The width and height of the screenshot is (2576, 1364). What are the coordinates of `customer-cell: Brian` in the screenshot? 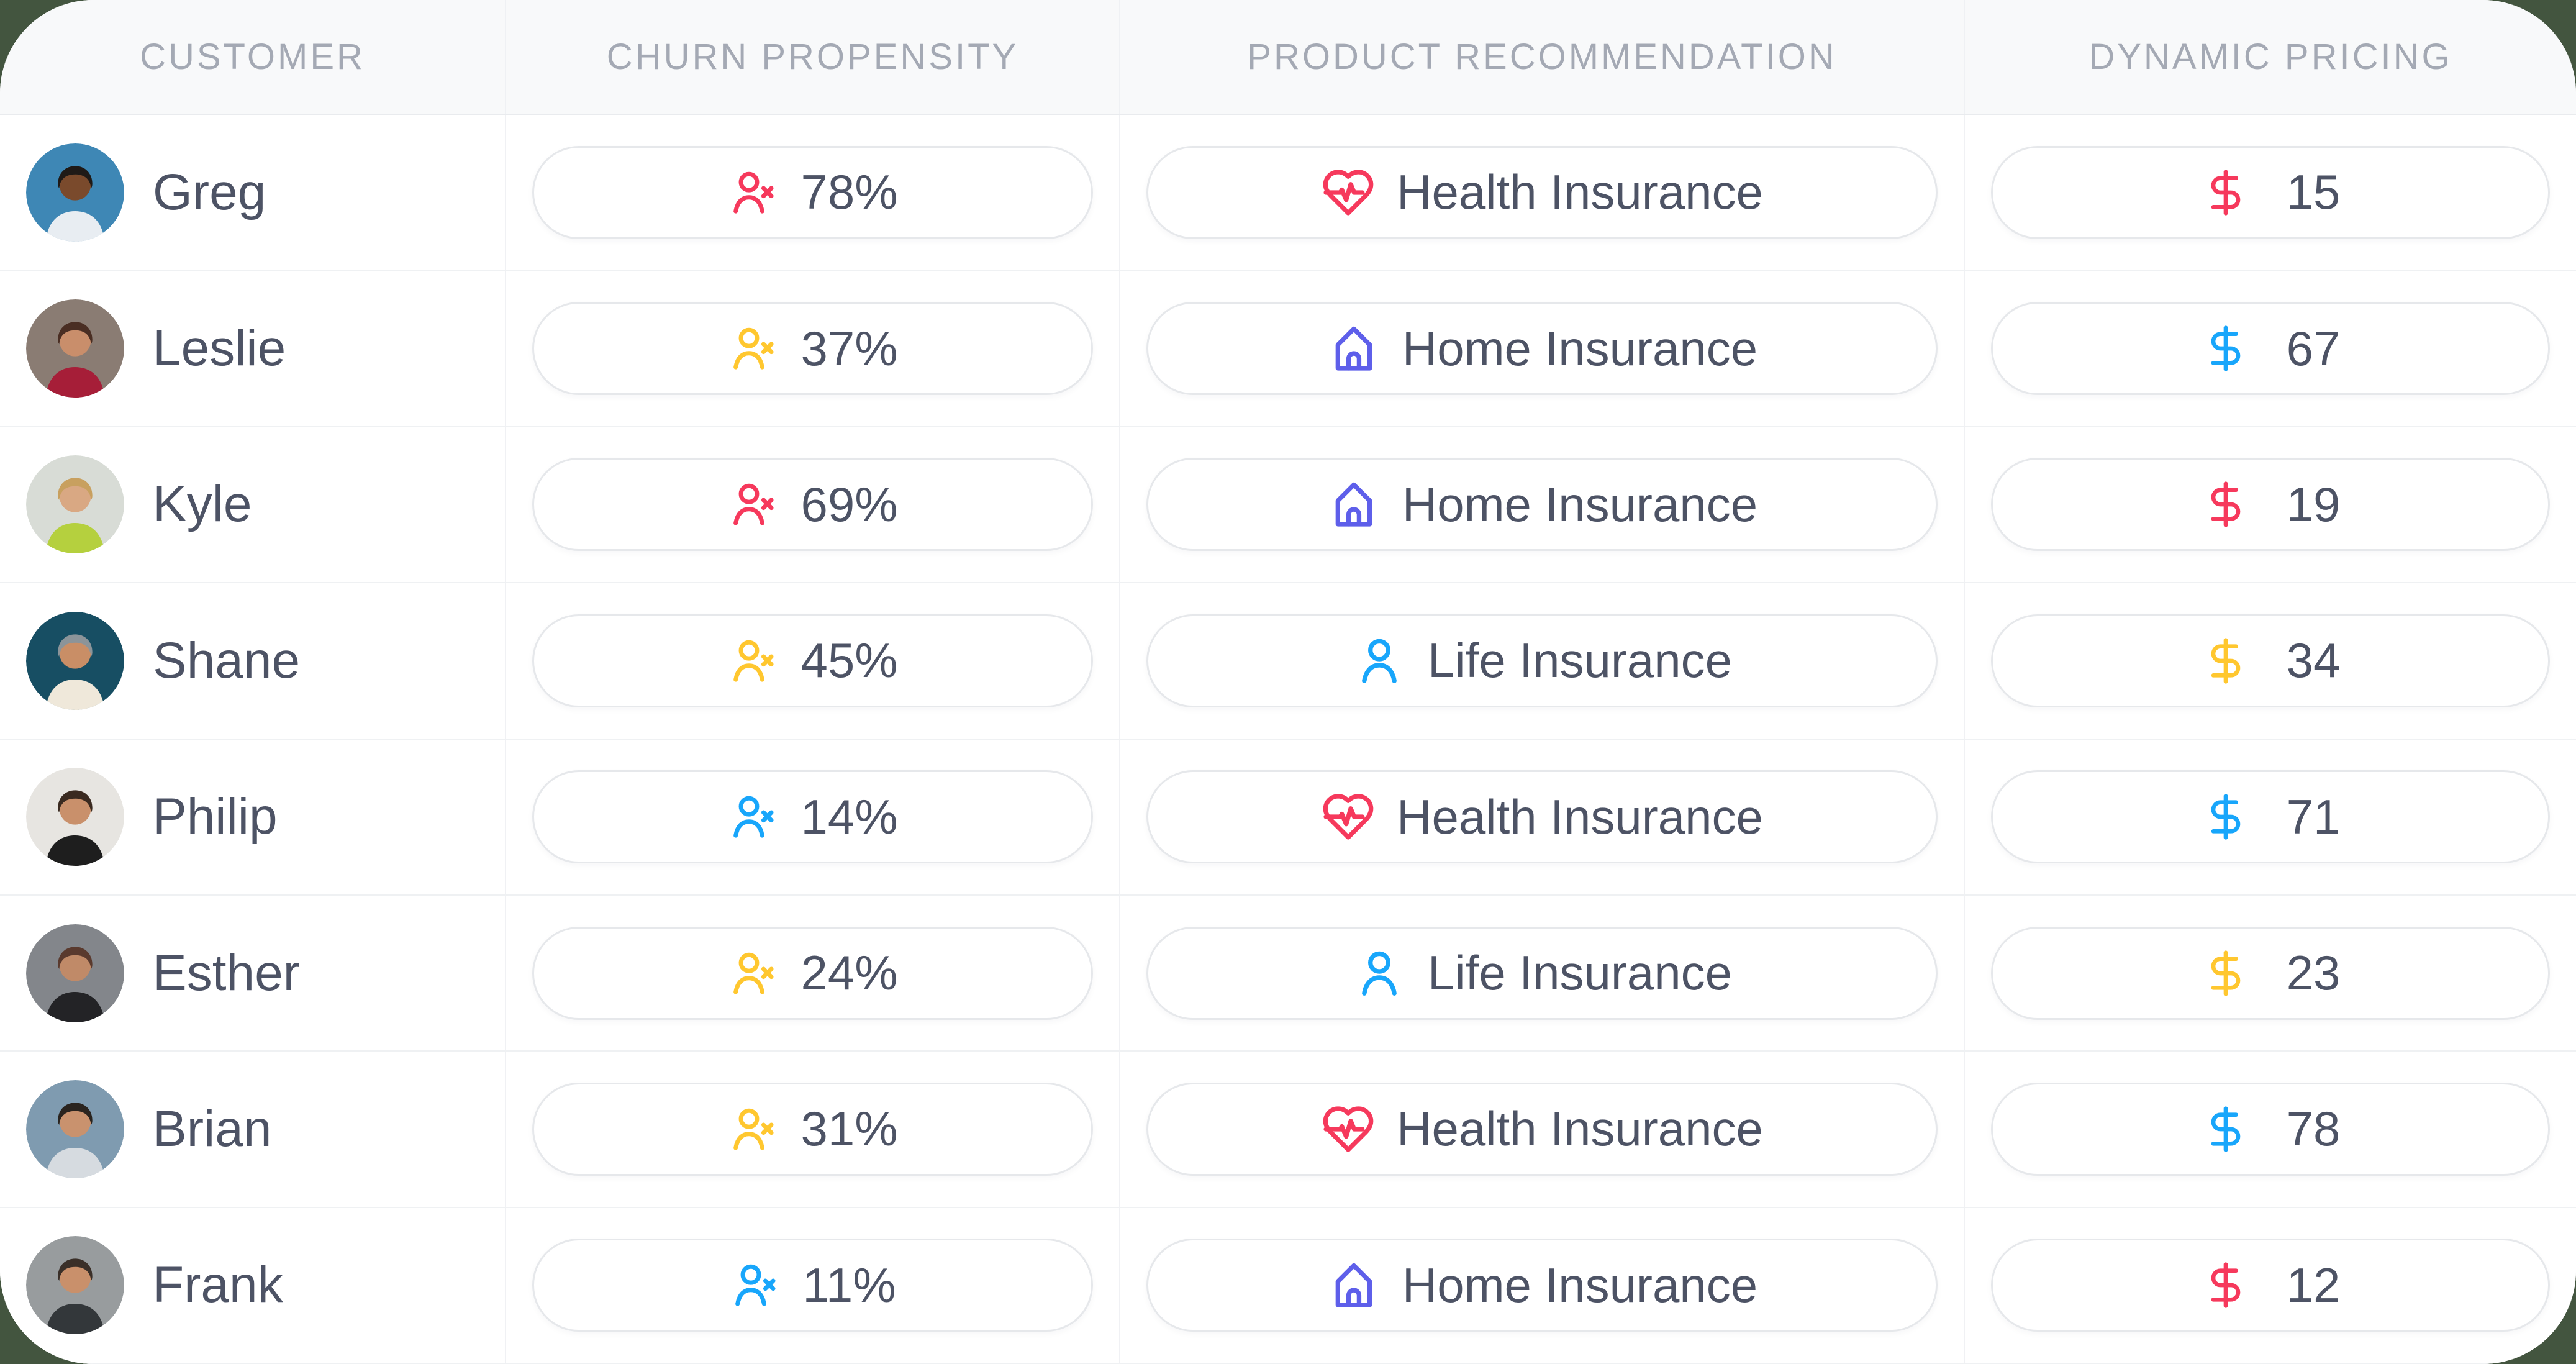 It's located at (253, 1129).